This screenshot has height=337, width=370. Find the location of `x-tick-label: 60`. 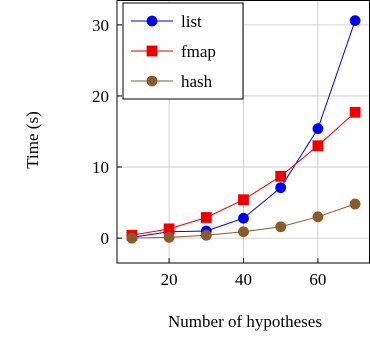

x-tick-label: 60 is located at coordinates (317, 279).